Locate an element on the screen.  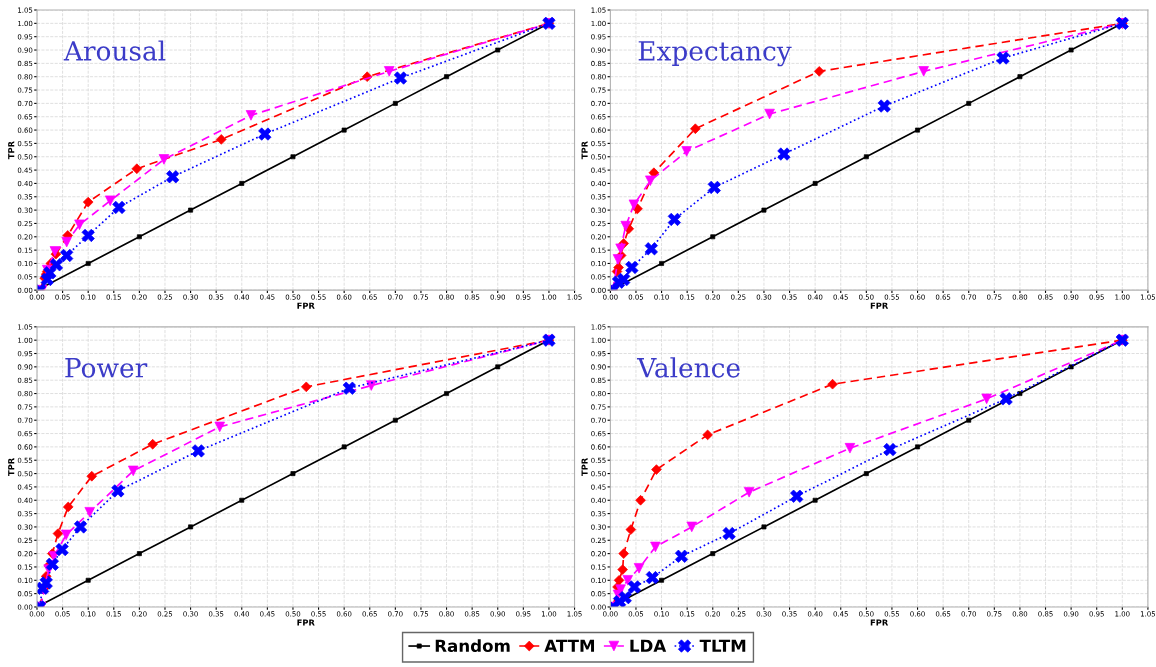
text: Expectancy is located at coordinates (715, 54).